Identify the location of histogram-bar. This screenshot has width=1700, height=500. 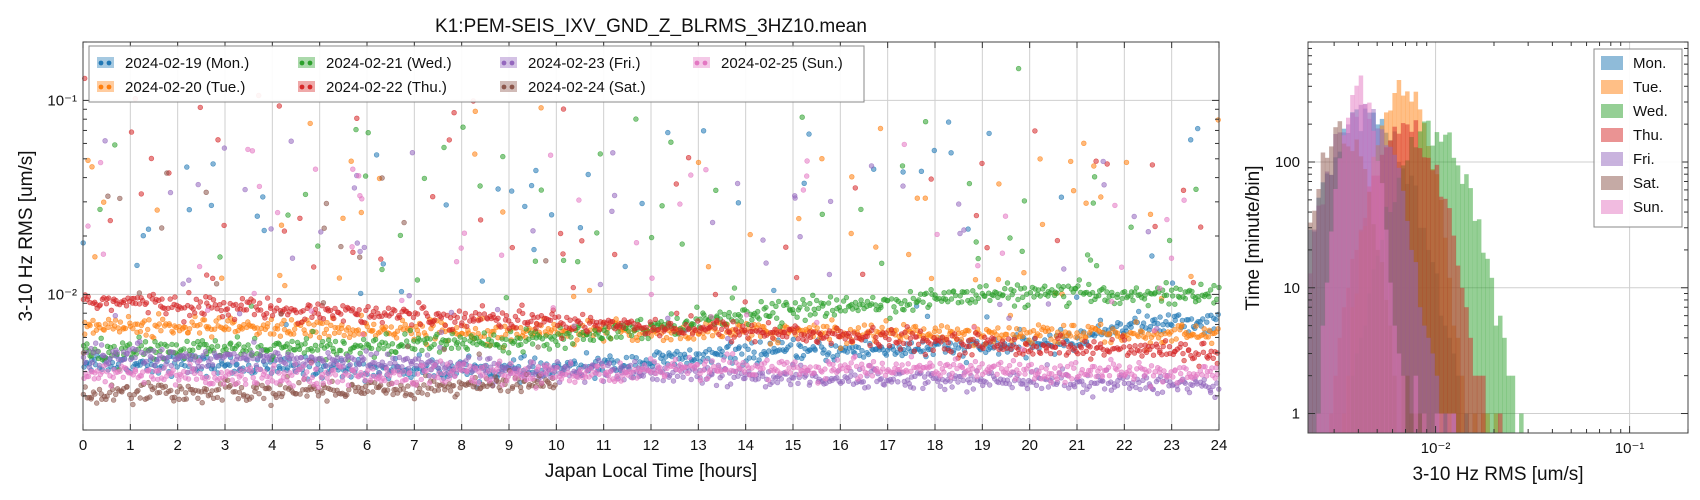
(1449, 320).